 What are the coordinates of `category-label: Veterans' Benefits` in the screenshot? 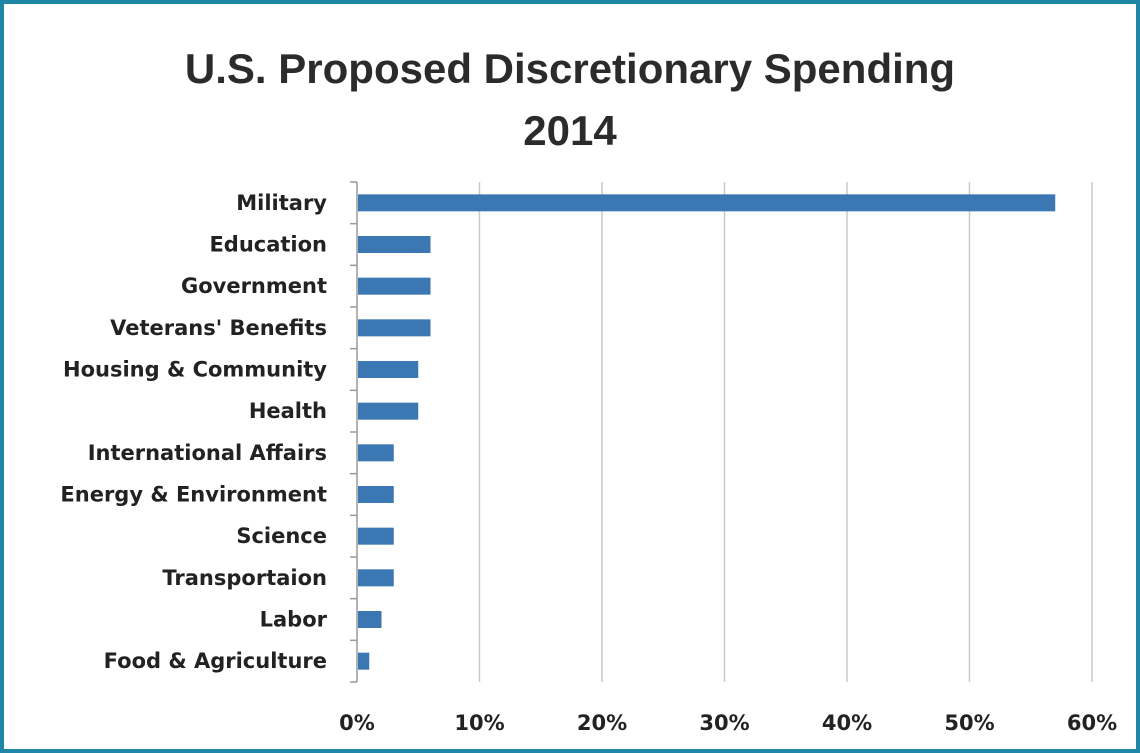 It's located at (218, 328).